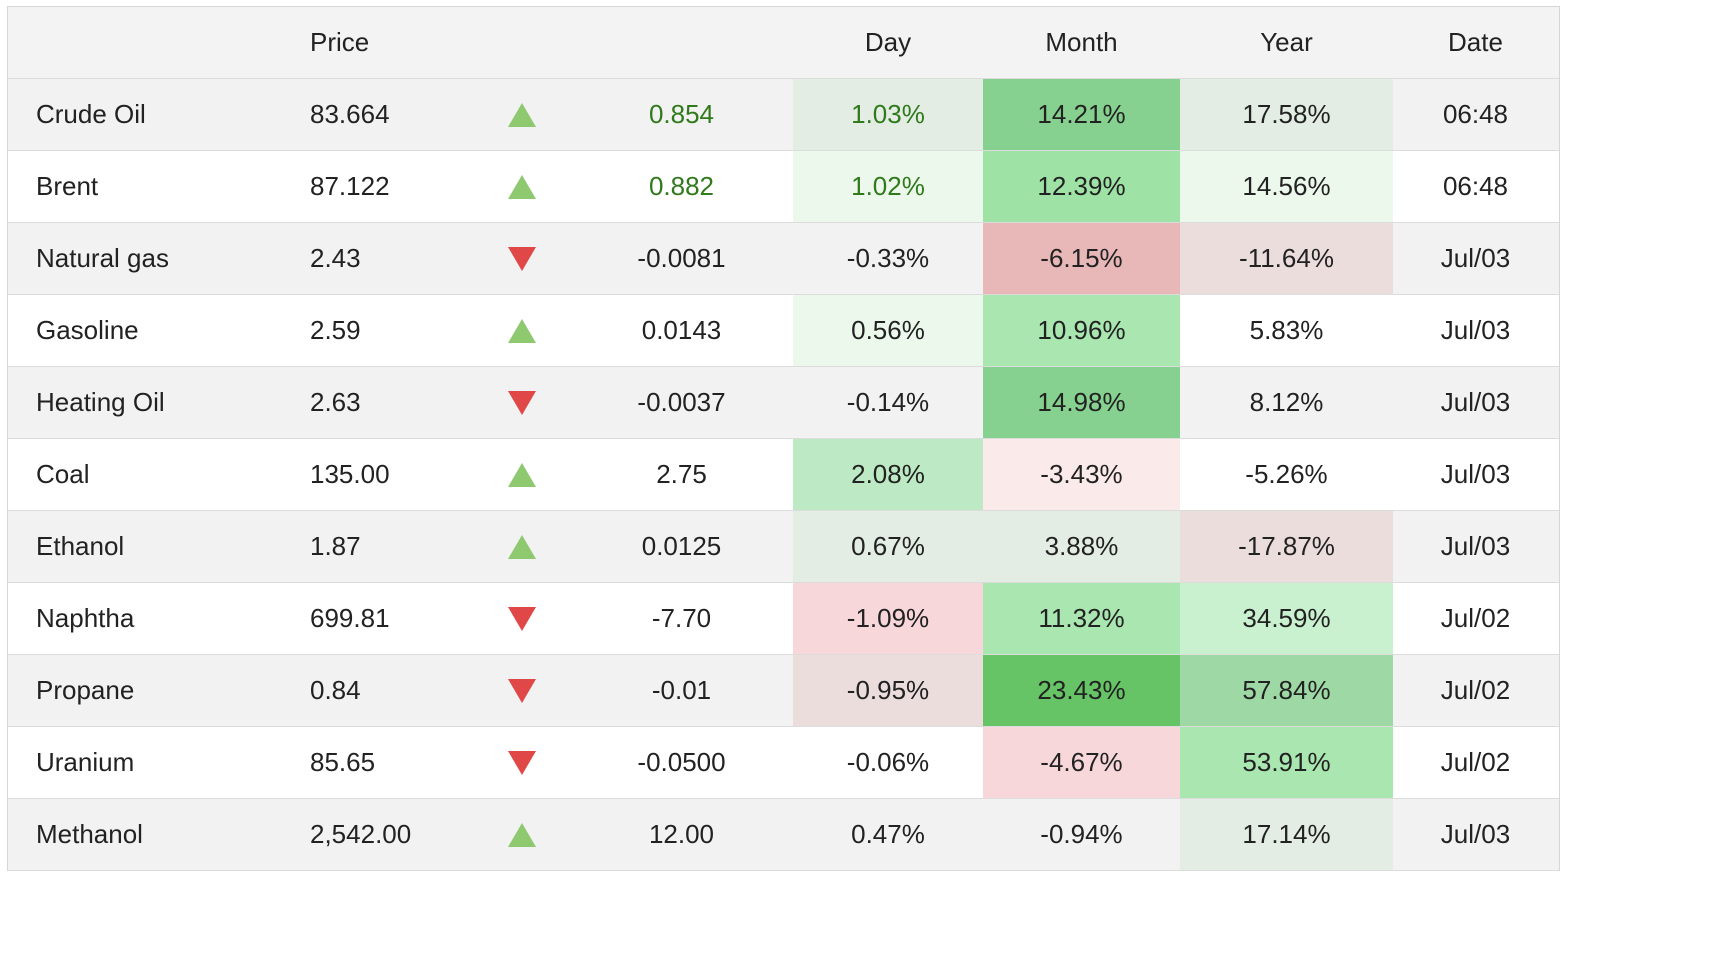  What do you see at coordinates (681, 402) in the screenshot?
I see `change-value: -0.0037` at bounding box center [681, 402].